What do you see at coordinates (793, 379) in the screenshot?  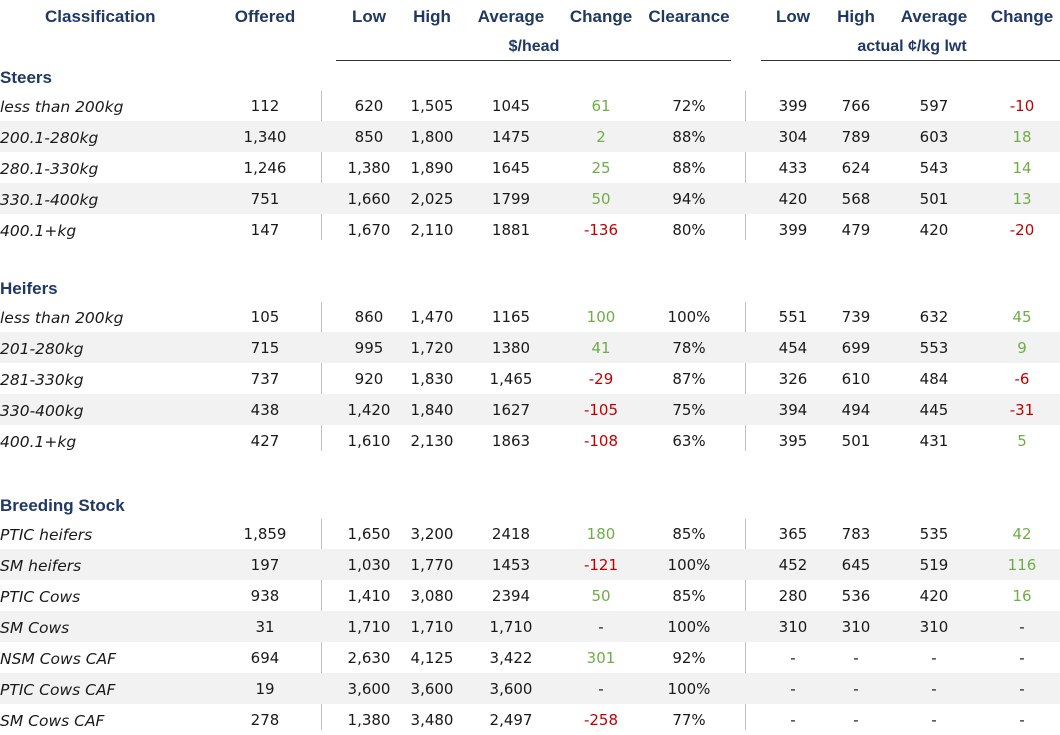 I see `cell-low-kg: 326` at bounding box center [793, 379].